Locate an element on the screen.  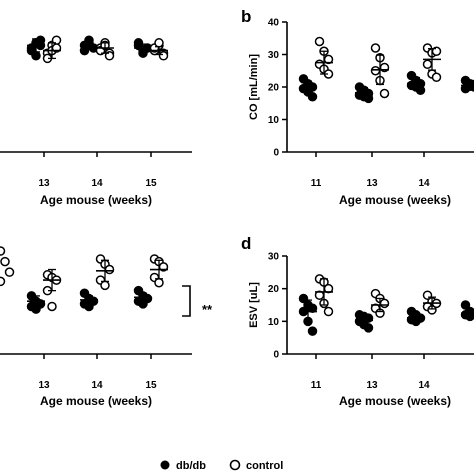
significance-annotation: ** is located at coordinates (207, 309).